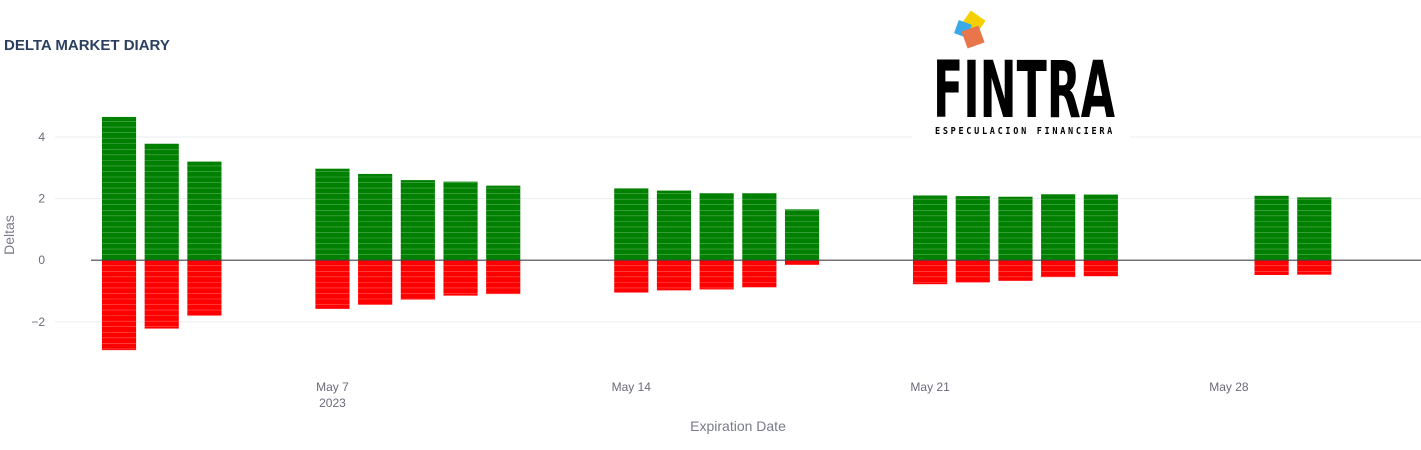 Image resolution: width=1421 pixels, height=450 pixels. Describe the element at coordinates (87, 45) in the screenshot. I see `chart-title: DELTA MARKET DIARY` at that location.